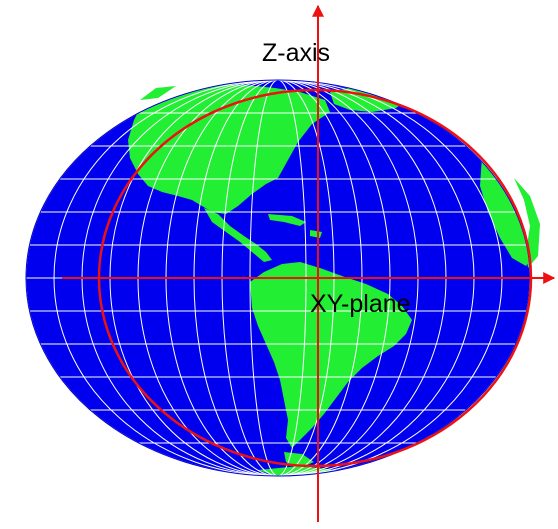  Describe the element at coordinates (287, 220) in the screenshot. I see `caribbean-islands` at that location.